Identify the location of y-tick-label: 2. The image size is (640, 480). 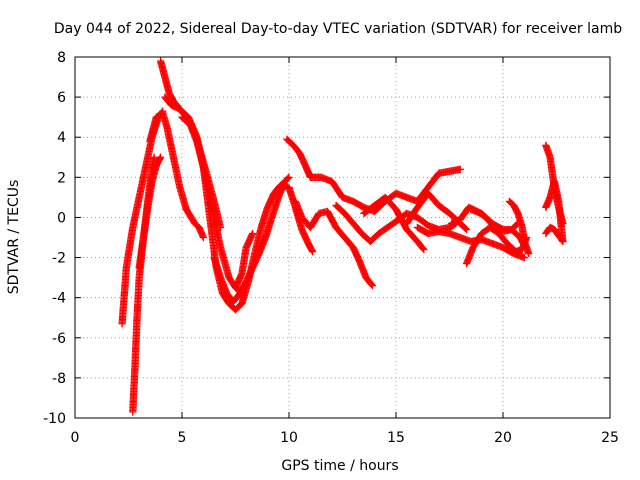
(61, 178).